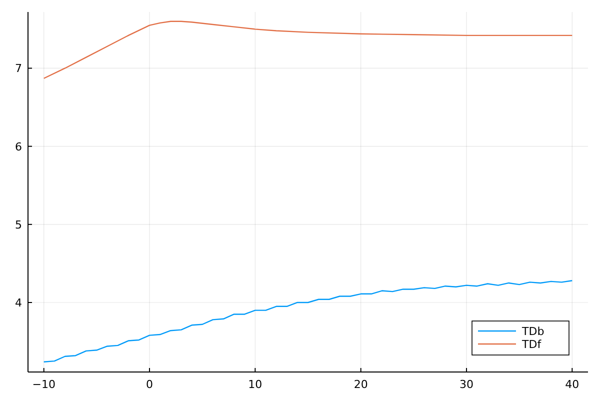  What do you see at coordinates (532, 331) in the screenshot?
I see `legend-label: TDb` at bounding box center [532, 331].